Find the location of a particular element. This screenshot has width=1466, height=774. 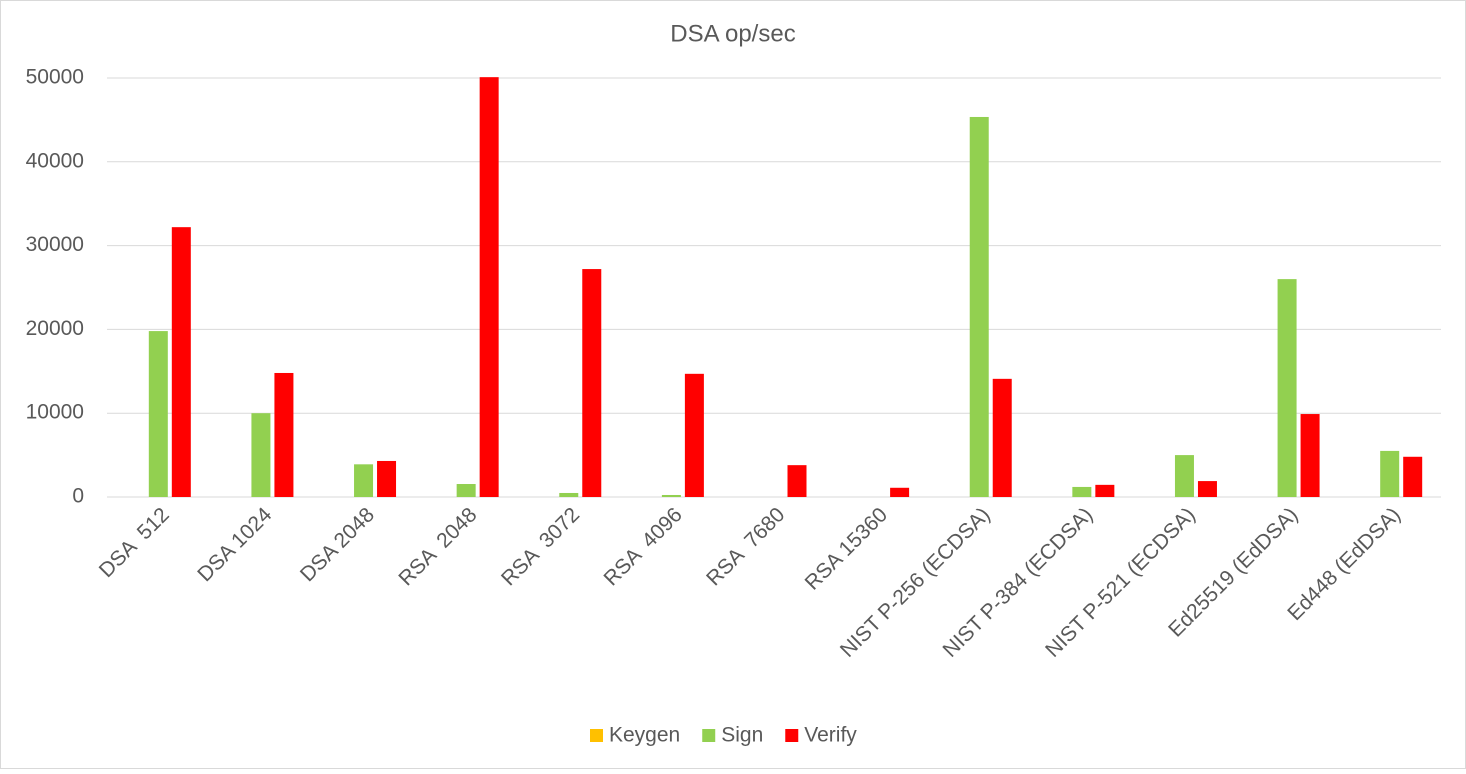

y-tick-label: 40000 is located at coordinates (55, 160).